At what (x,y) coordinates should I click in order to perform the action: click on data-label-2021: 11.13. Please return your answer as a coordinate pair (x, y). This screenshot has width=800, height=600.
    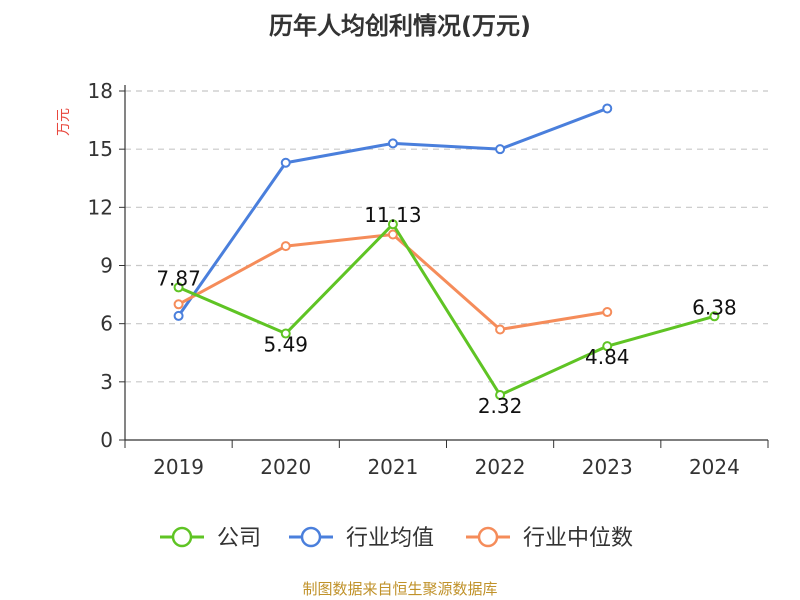
    Looking at the image, I should click on (392, 215).